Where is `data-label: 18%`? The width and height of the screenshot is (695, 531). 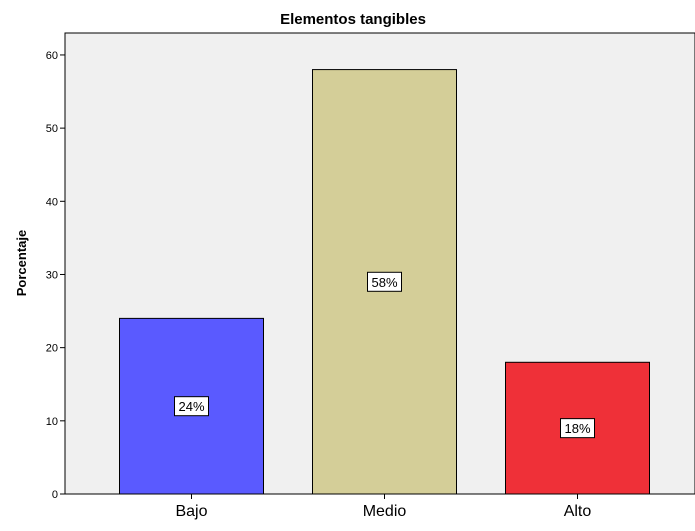 data-label: 18% is located at coordinates (577, 428).